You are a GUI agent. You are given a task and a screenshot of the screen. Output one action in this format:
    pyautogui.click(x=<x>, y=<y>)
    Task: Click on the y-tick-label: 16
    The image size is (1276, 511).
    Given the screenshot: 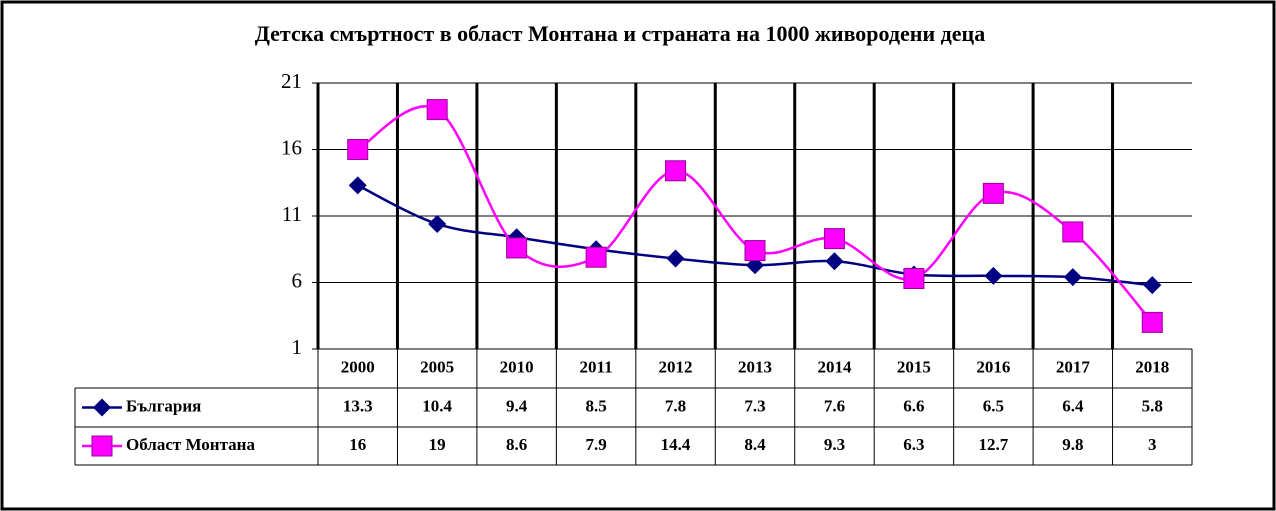 What is the action you would take?
    pyautogui.click(x=291, y=147)
    